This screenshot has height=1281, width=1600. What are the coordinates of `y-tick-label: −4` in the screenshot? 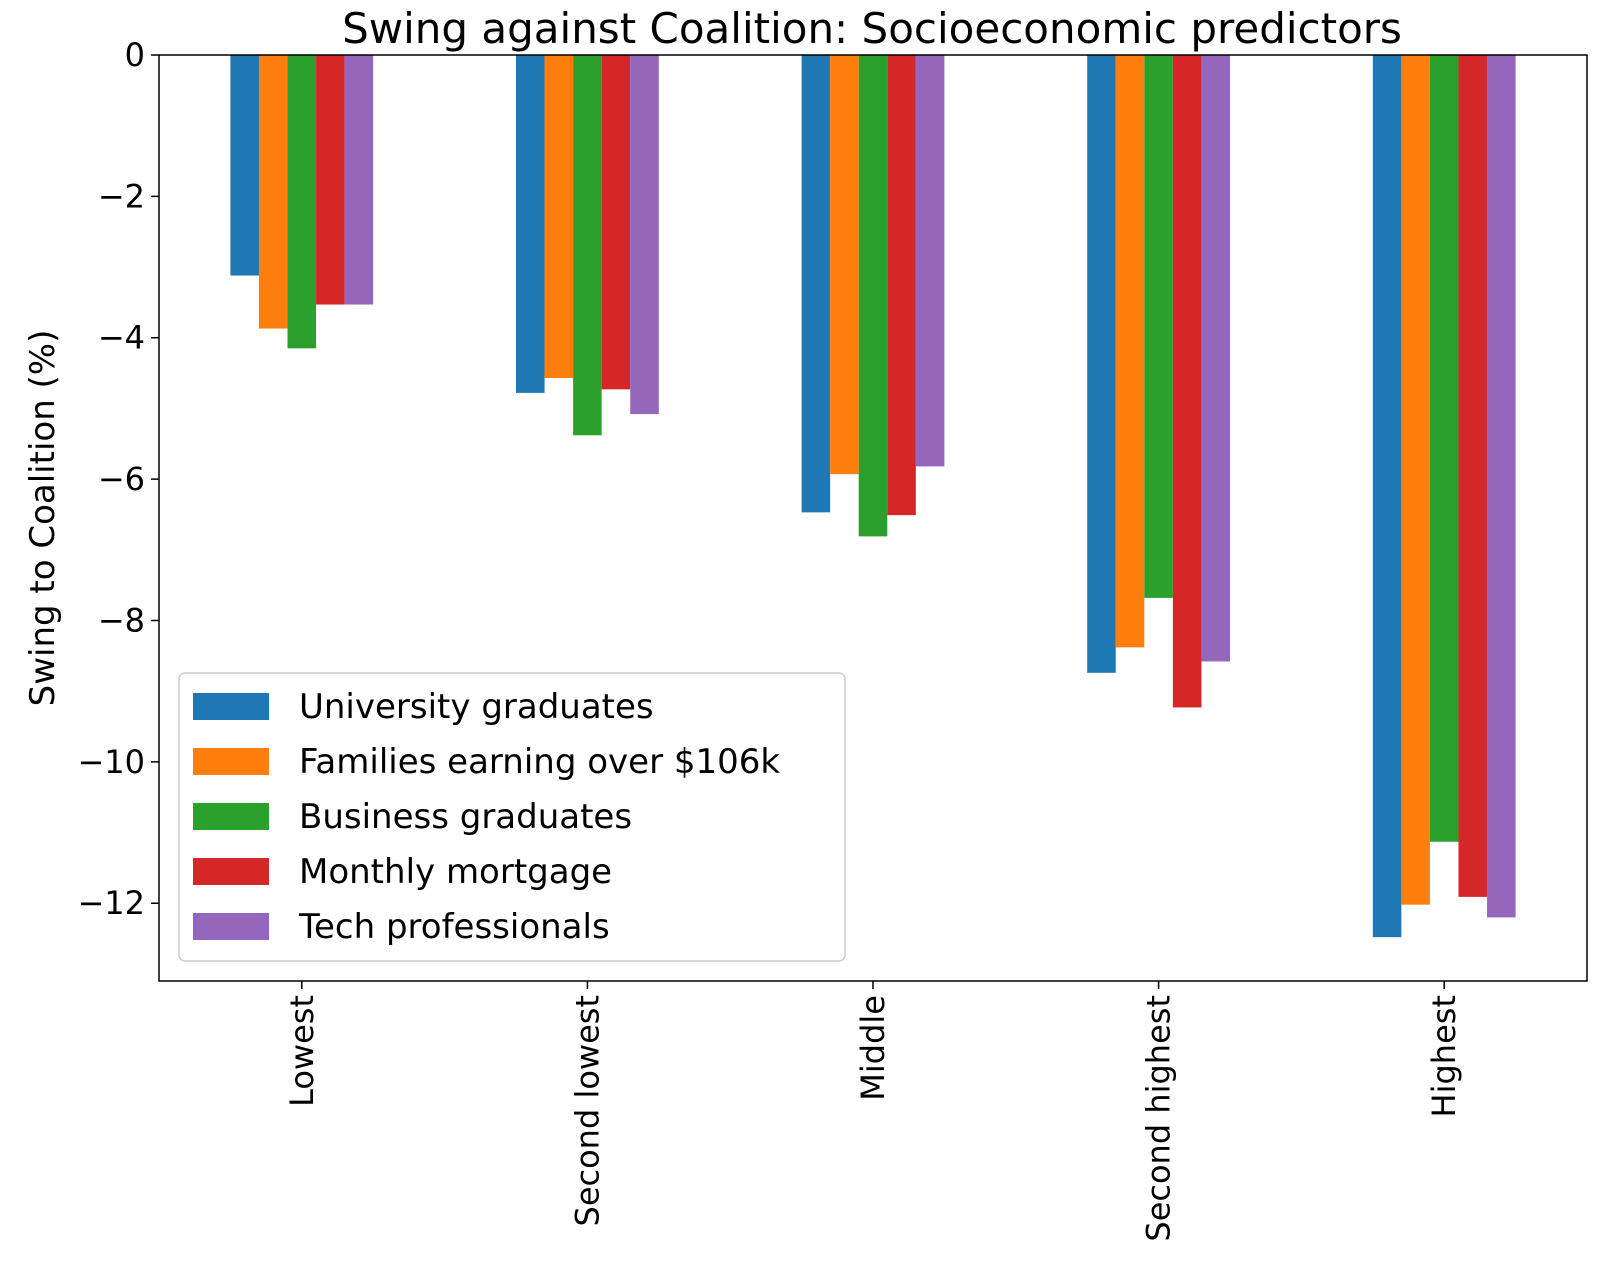 It's located at (121, 338).